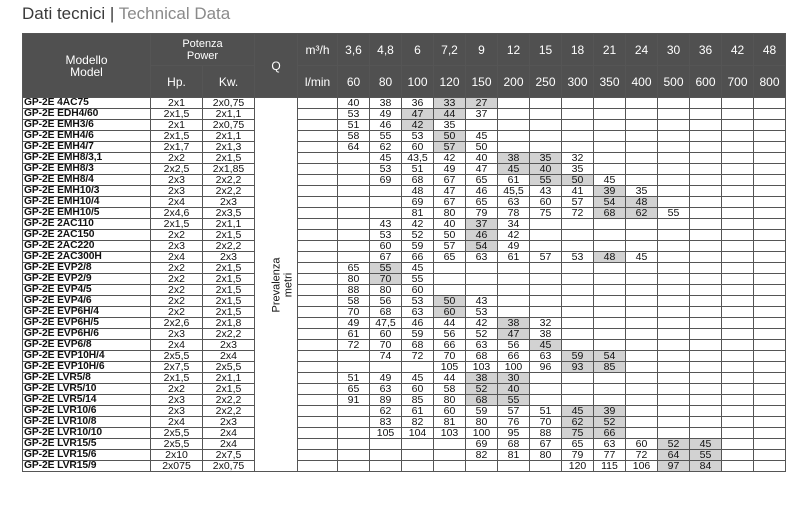 Image resolution: width=800 pixels, height=517 pixels. Describe the element at coordinates (481, 422) in the screenshot. I see `head-value-cell: 80` at that location.